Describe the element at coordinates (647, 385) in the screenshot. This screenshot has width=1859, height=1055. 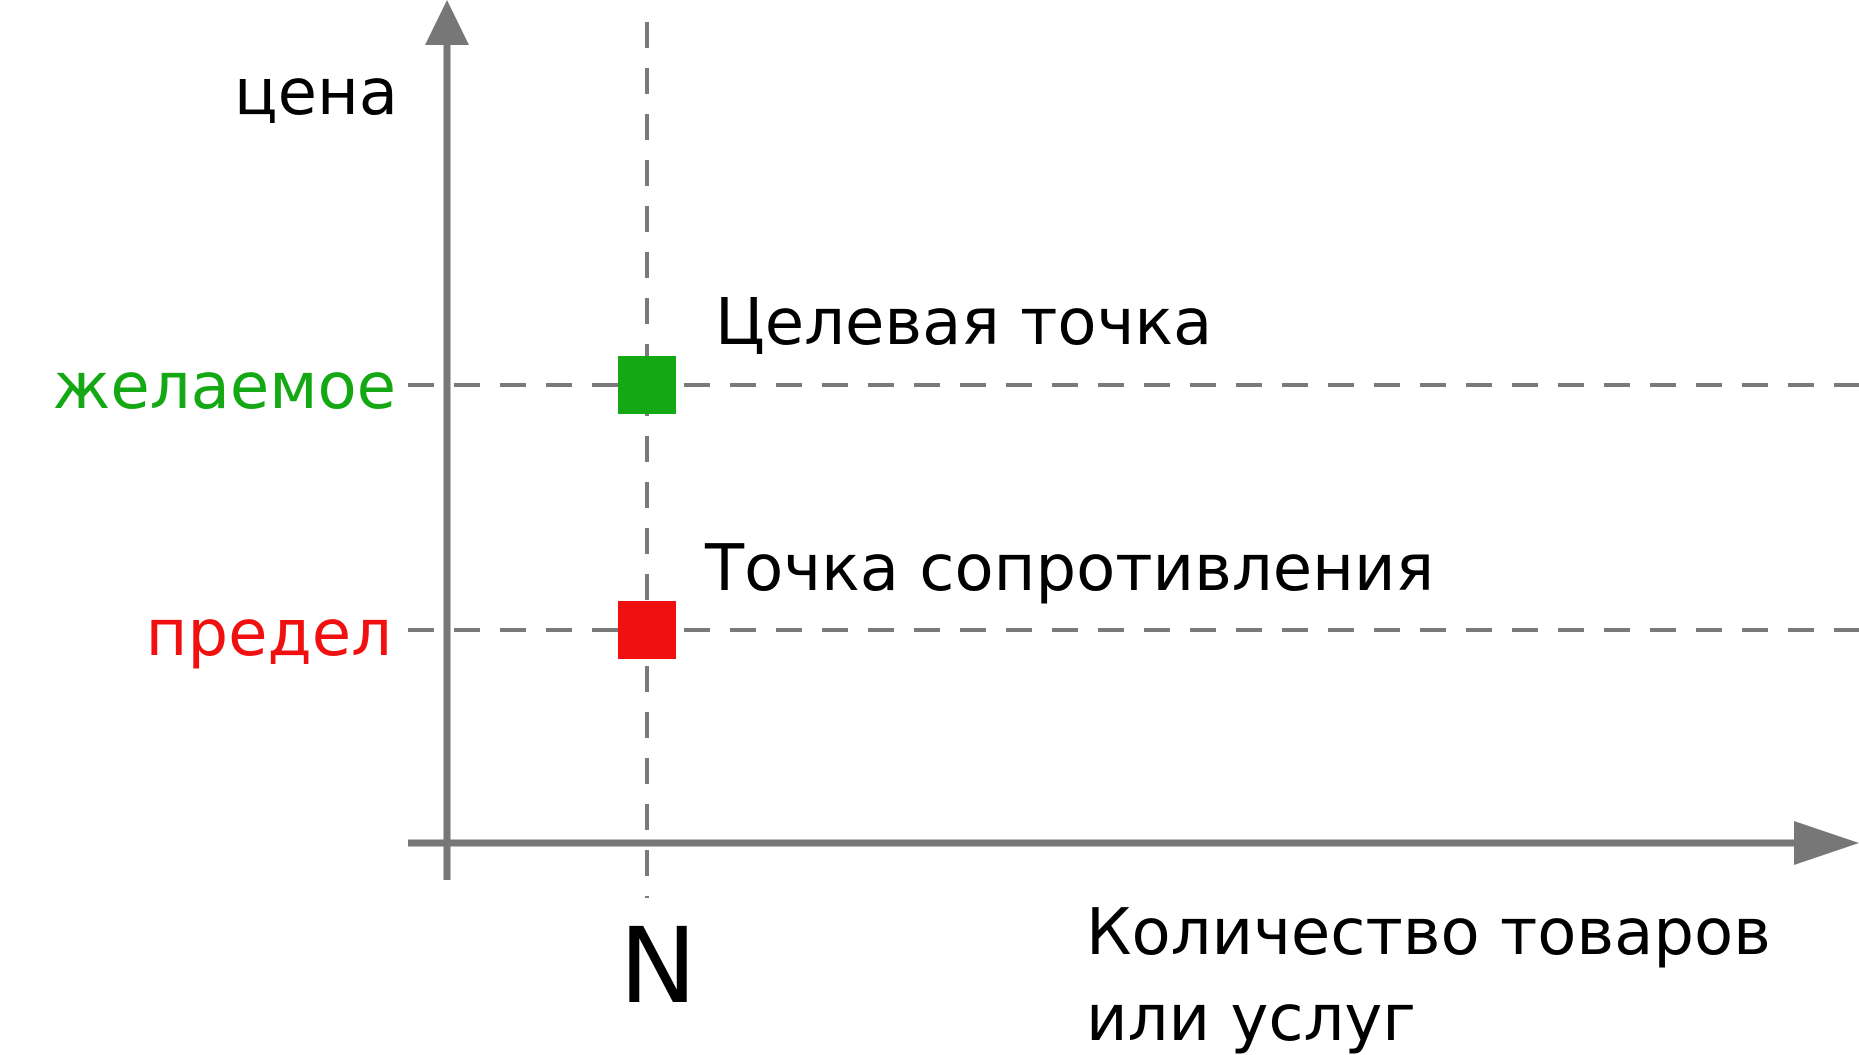
I see `target-point-marker` at that location.